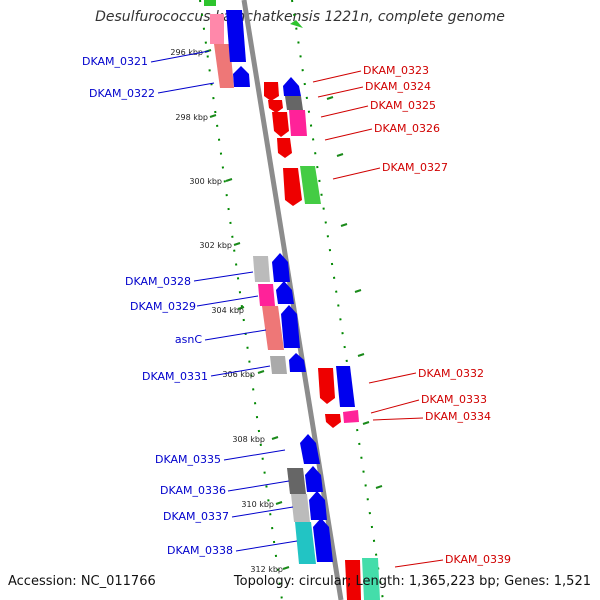  What do you see at coordinates (205, 181) in the screenshot?
I see `ruler-label: 300 kbp` at bounding box center [205, 181].